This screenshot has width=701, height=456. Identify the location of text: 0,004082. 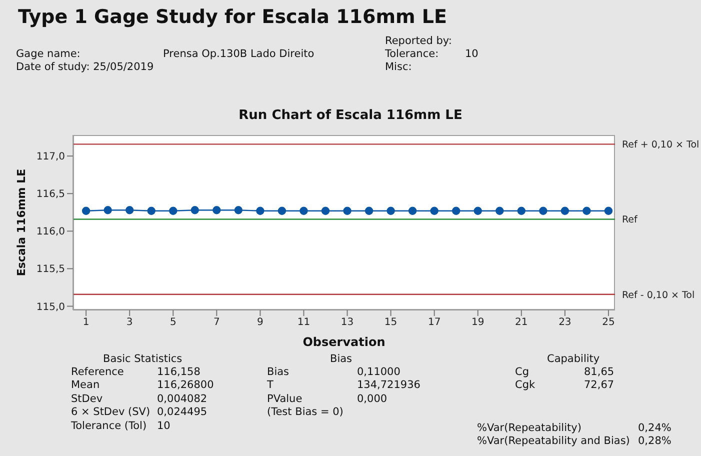
(182, 399).